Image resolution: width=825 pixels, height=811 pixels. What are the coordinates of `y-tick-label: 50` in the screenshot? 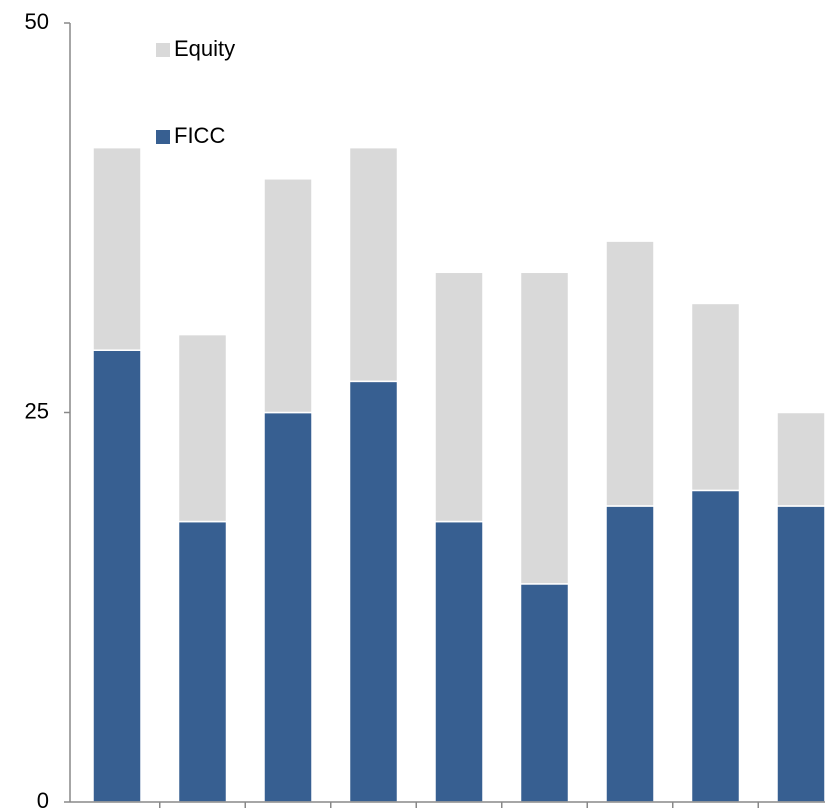 It's located at (37, 21).